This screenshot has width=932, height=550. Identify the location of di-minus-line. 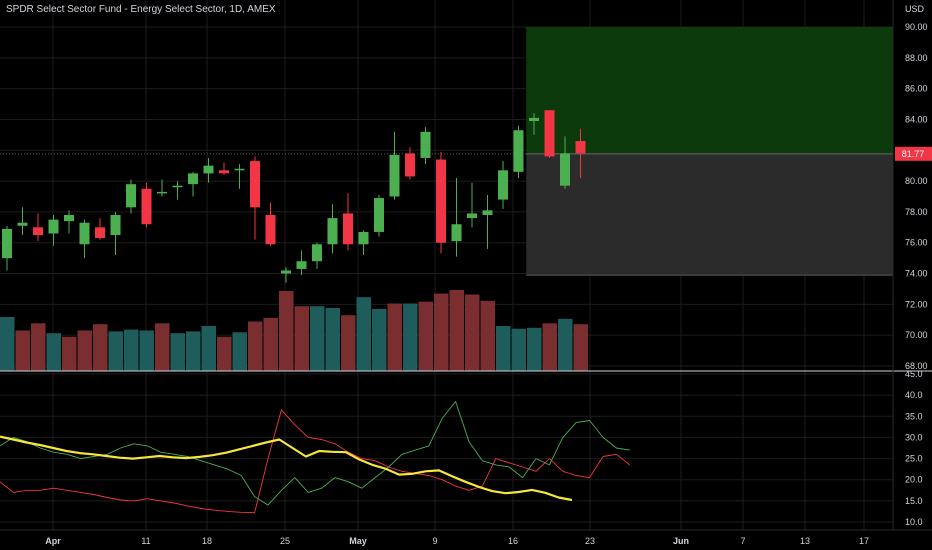
(315, 461).